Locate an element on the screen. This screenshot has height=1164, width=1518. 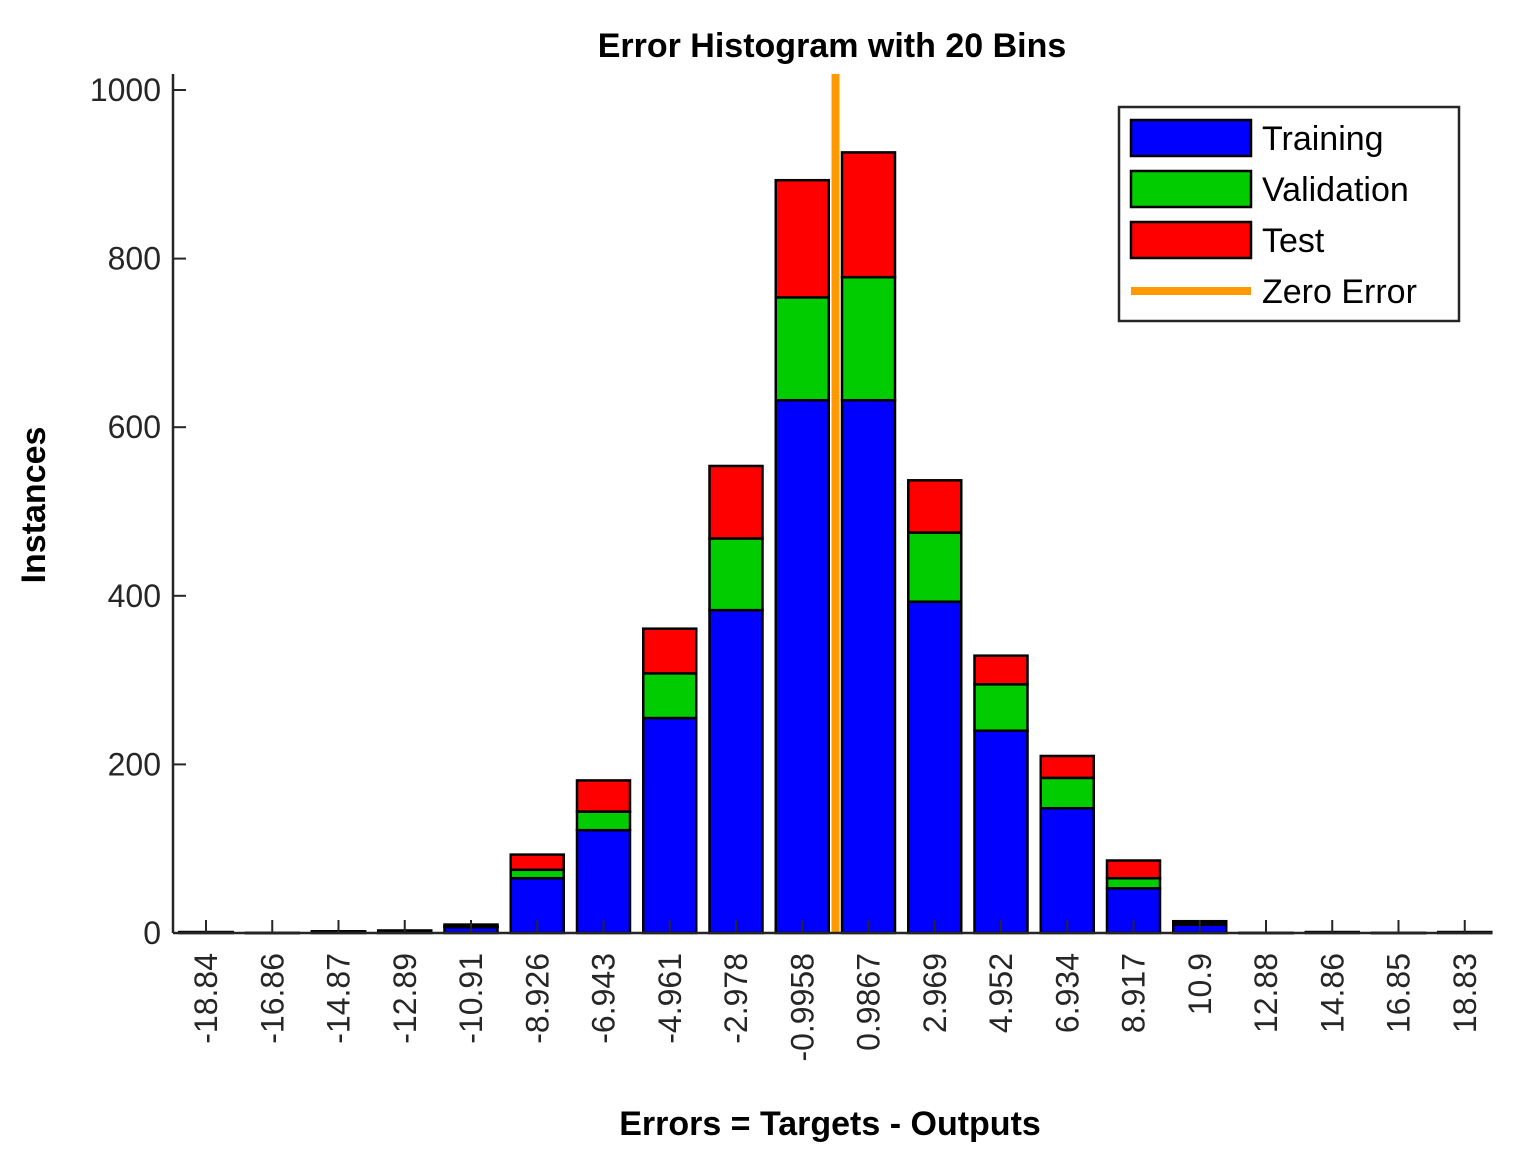
legend-label-test: Test is located at coordinates (1293, 241).